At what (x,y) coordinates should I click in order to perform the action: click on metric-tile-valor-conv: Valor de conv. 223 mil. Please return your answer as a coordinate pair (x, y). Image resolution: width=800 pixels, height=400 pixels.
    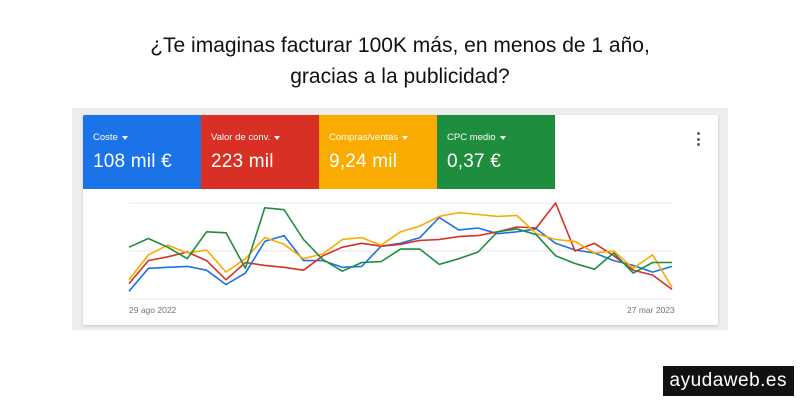
    Looking at the image, I should click on (260, 152).